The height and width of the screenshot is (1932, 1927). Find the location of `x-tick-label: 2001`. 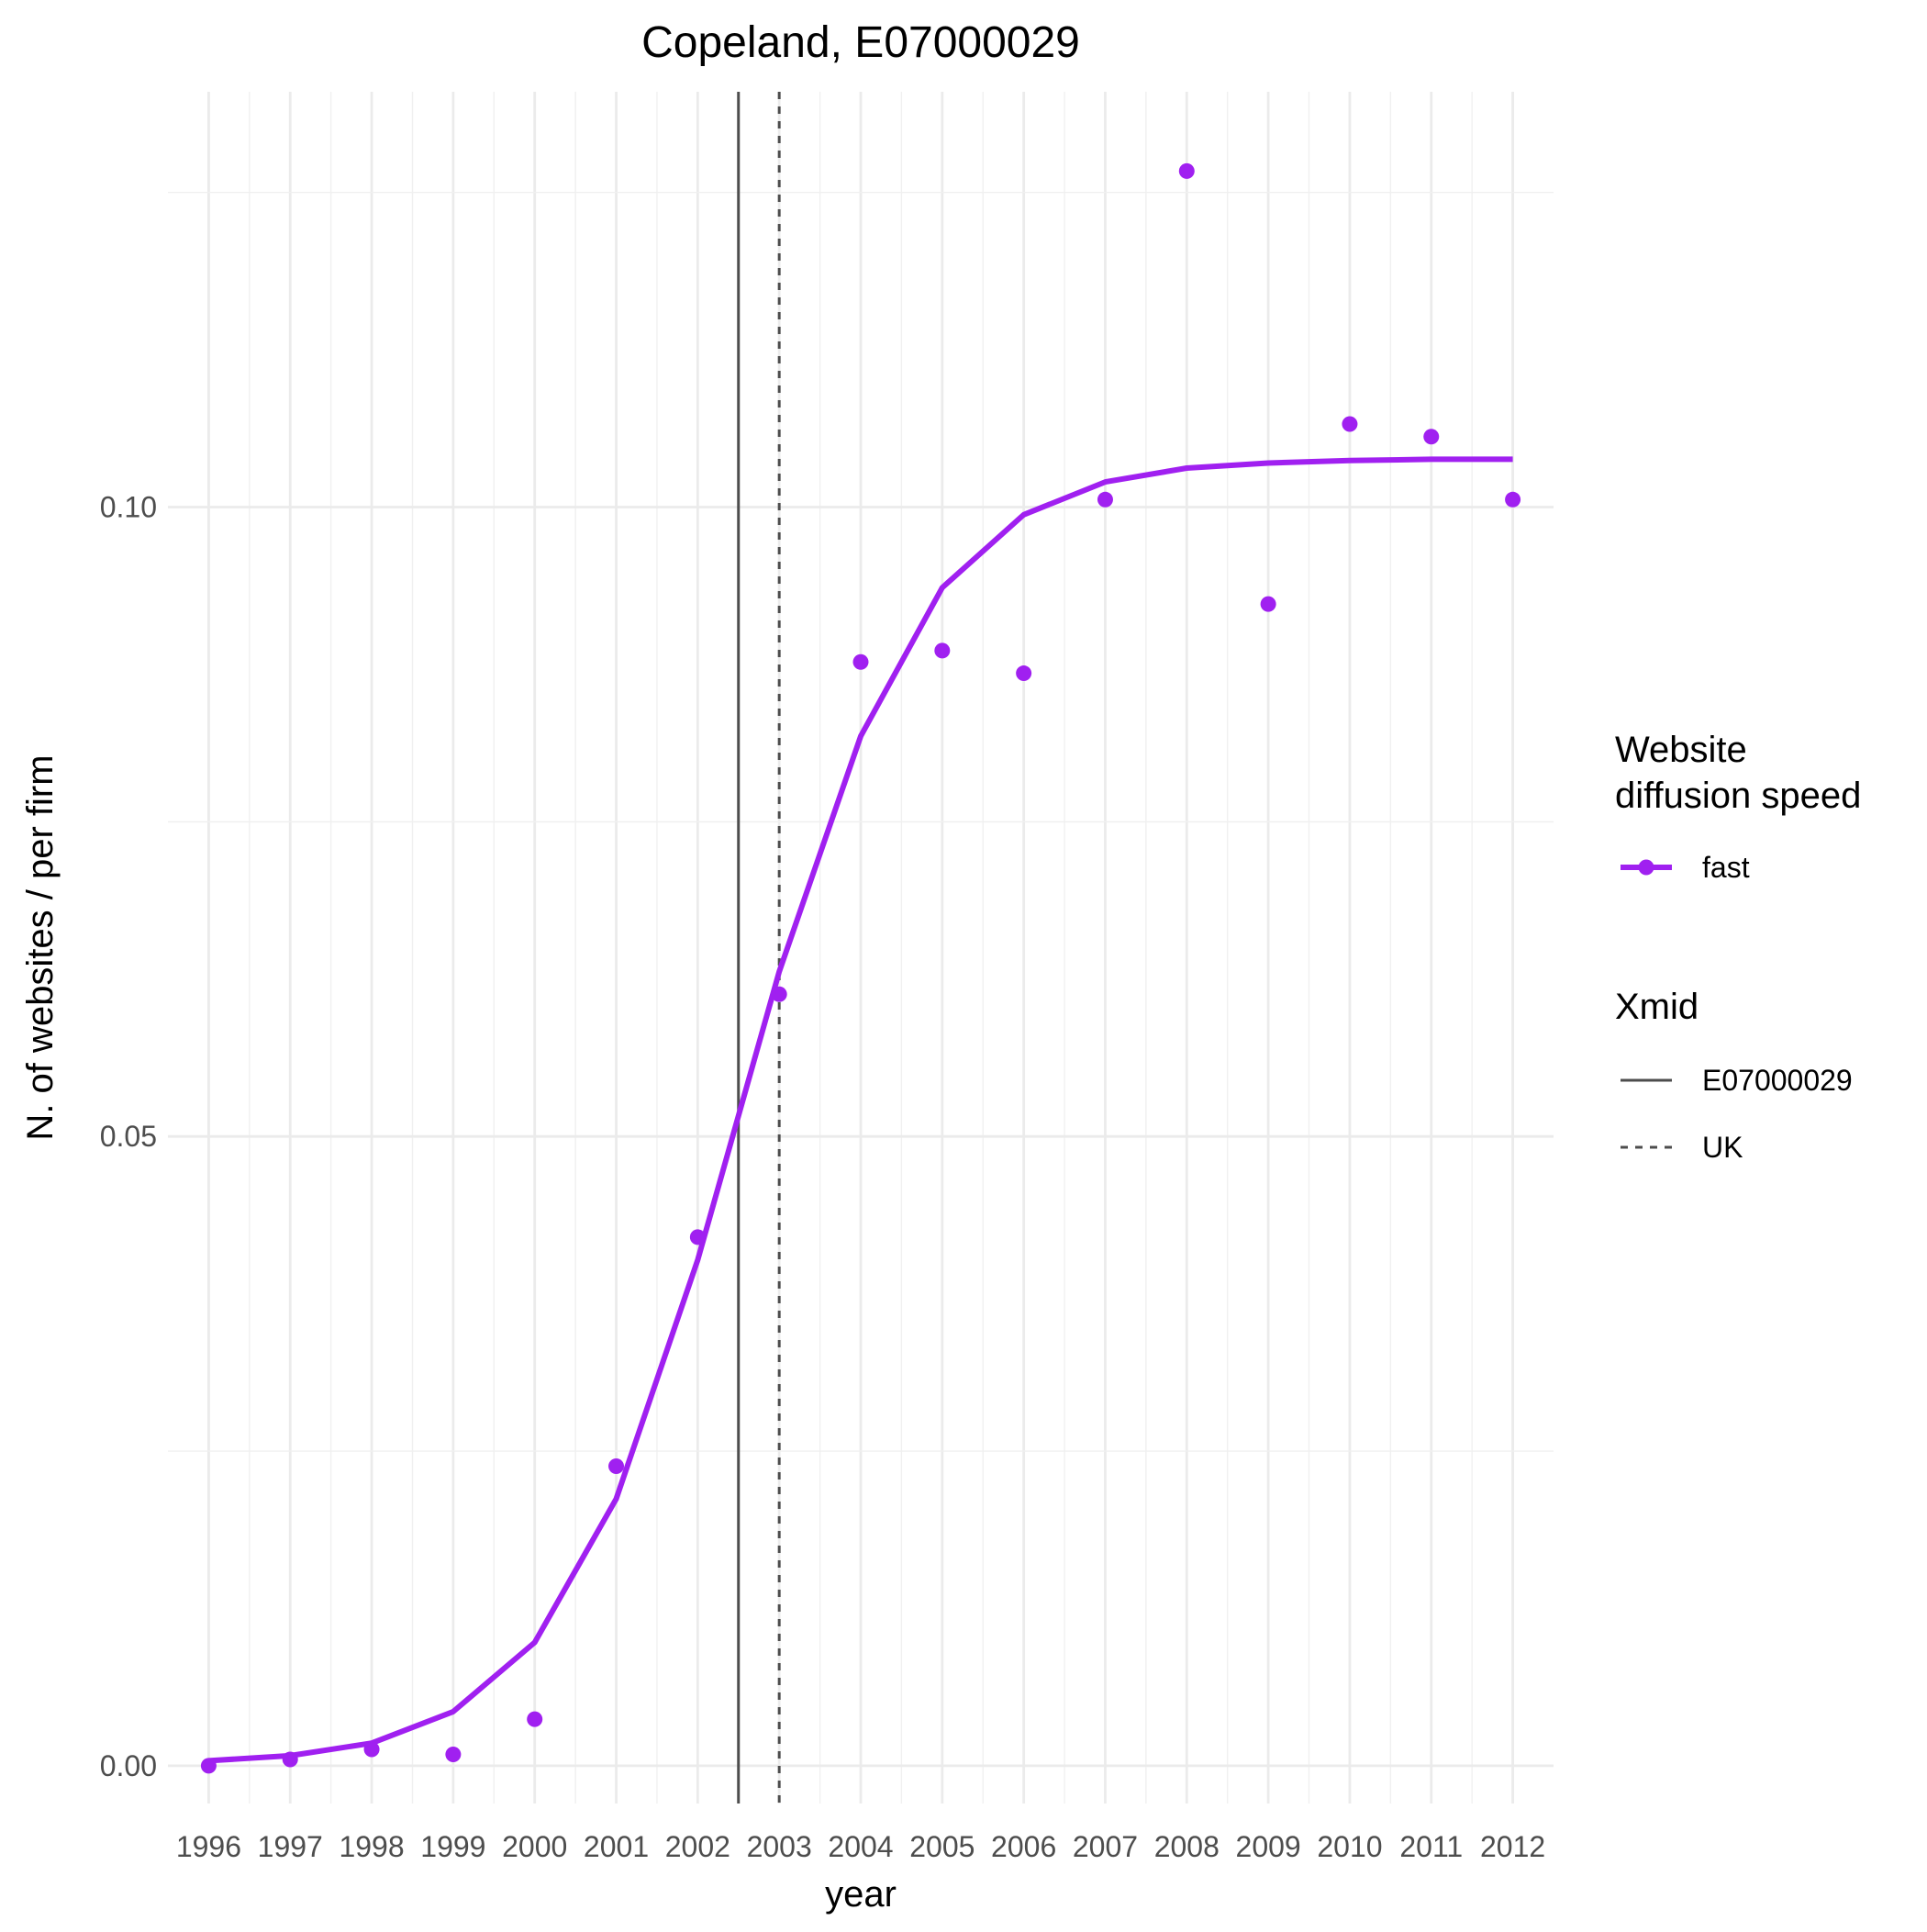

x-tick-label: 2001 is located at coordinates (616, 1846).